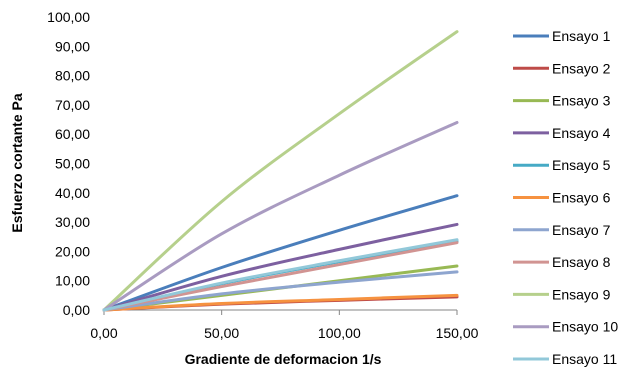  Describe the element at coordinates (76, 310) in the screenshot. I see `y-tick-label: 0,00` at that location.